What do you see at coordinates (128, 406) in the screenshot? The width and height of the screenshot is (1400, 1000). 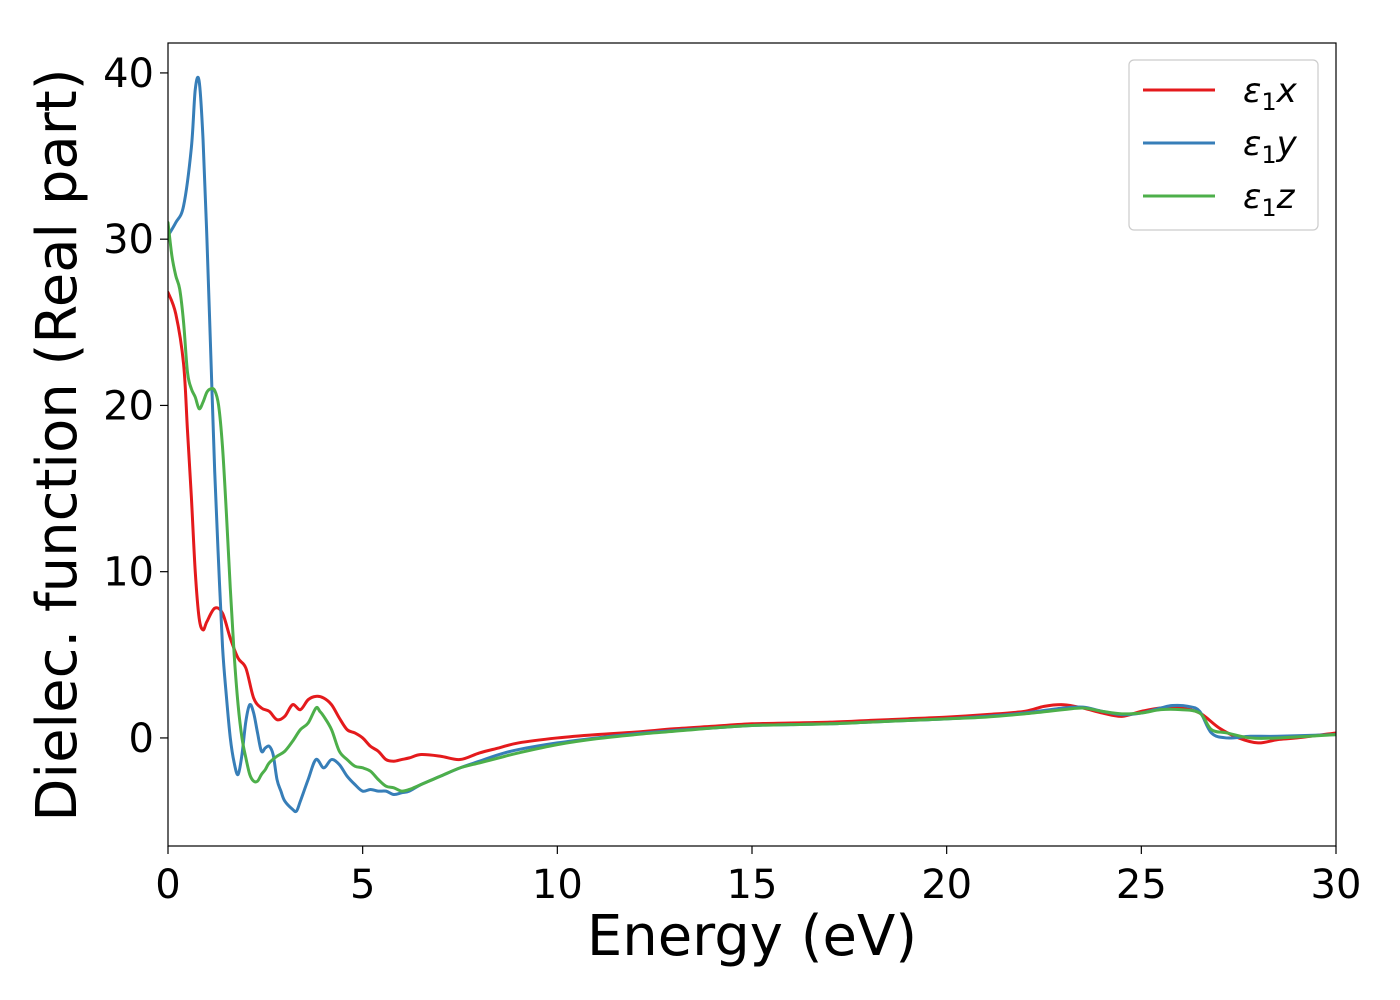 I see `y-tick-label: 20` at bounding box center [128, 406].